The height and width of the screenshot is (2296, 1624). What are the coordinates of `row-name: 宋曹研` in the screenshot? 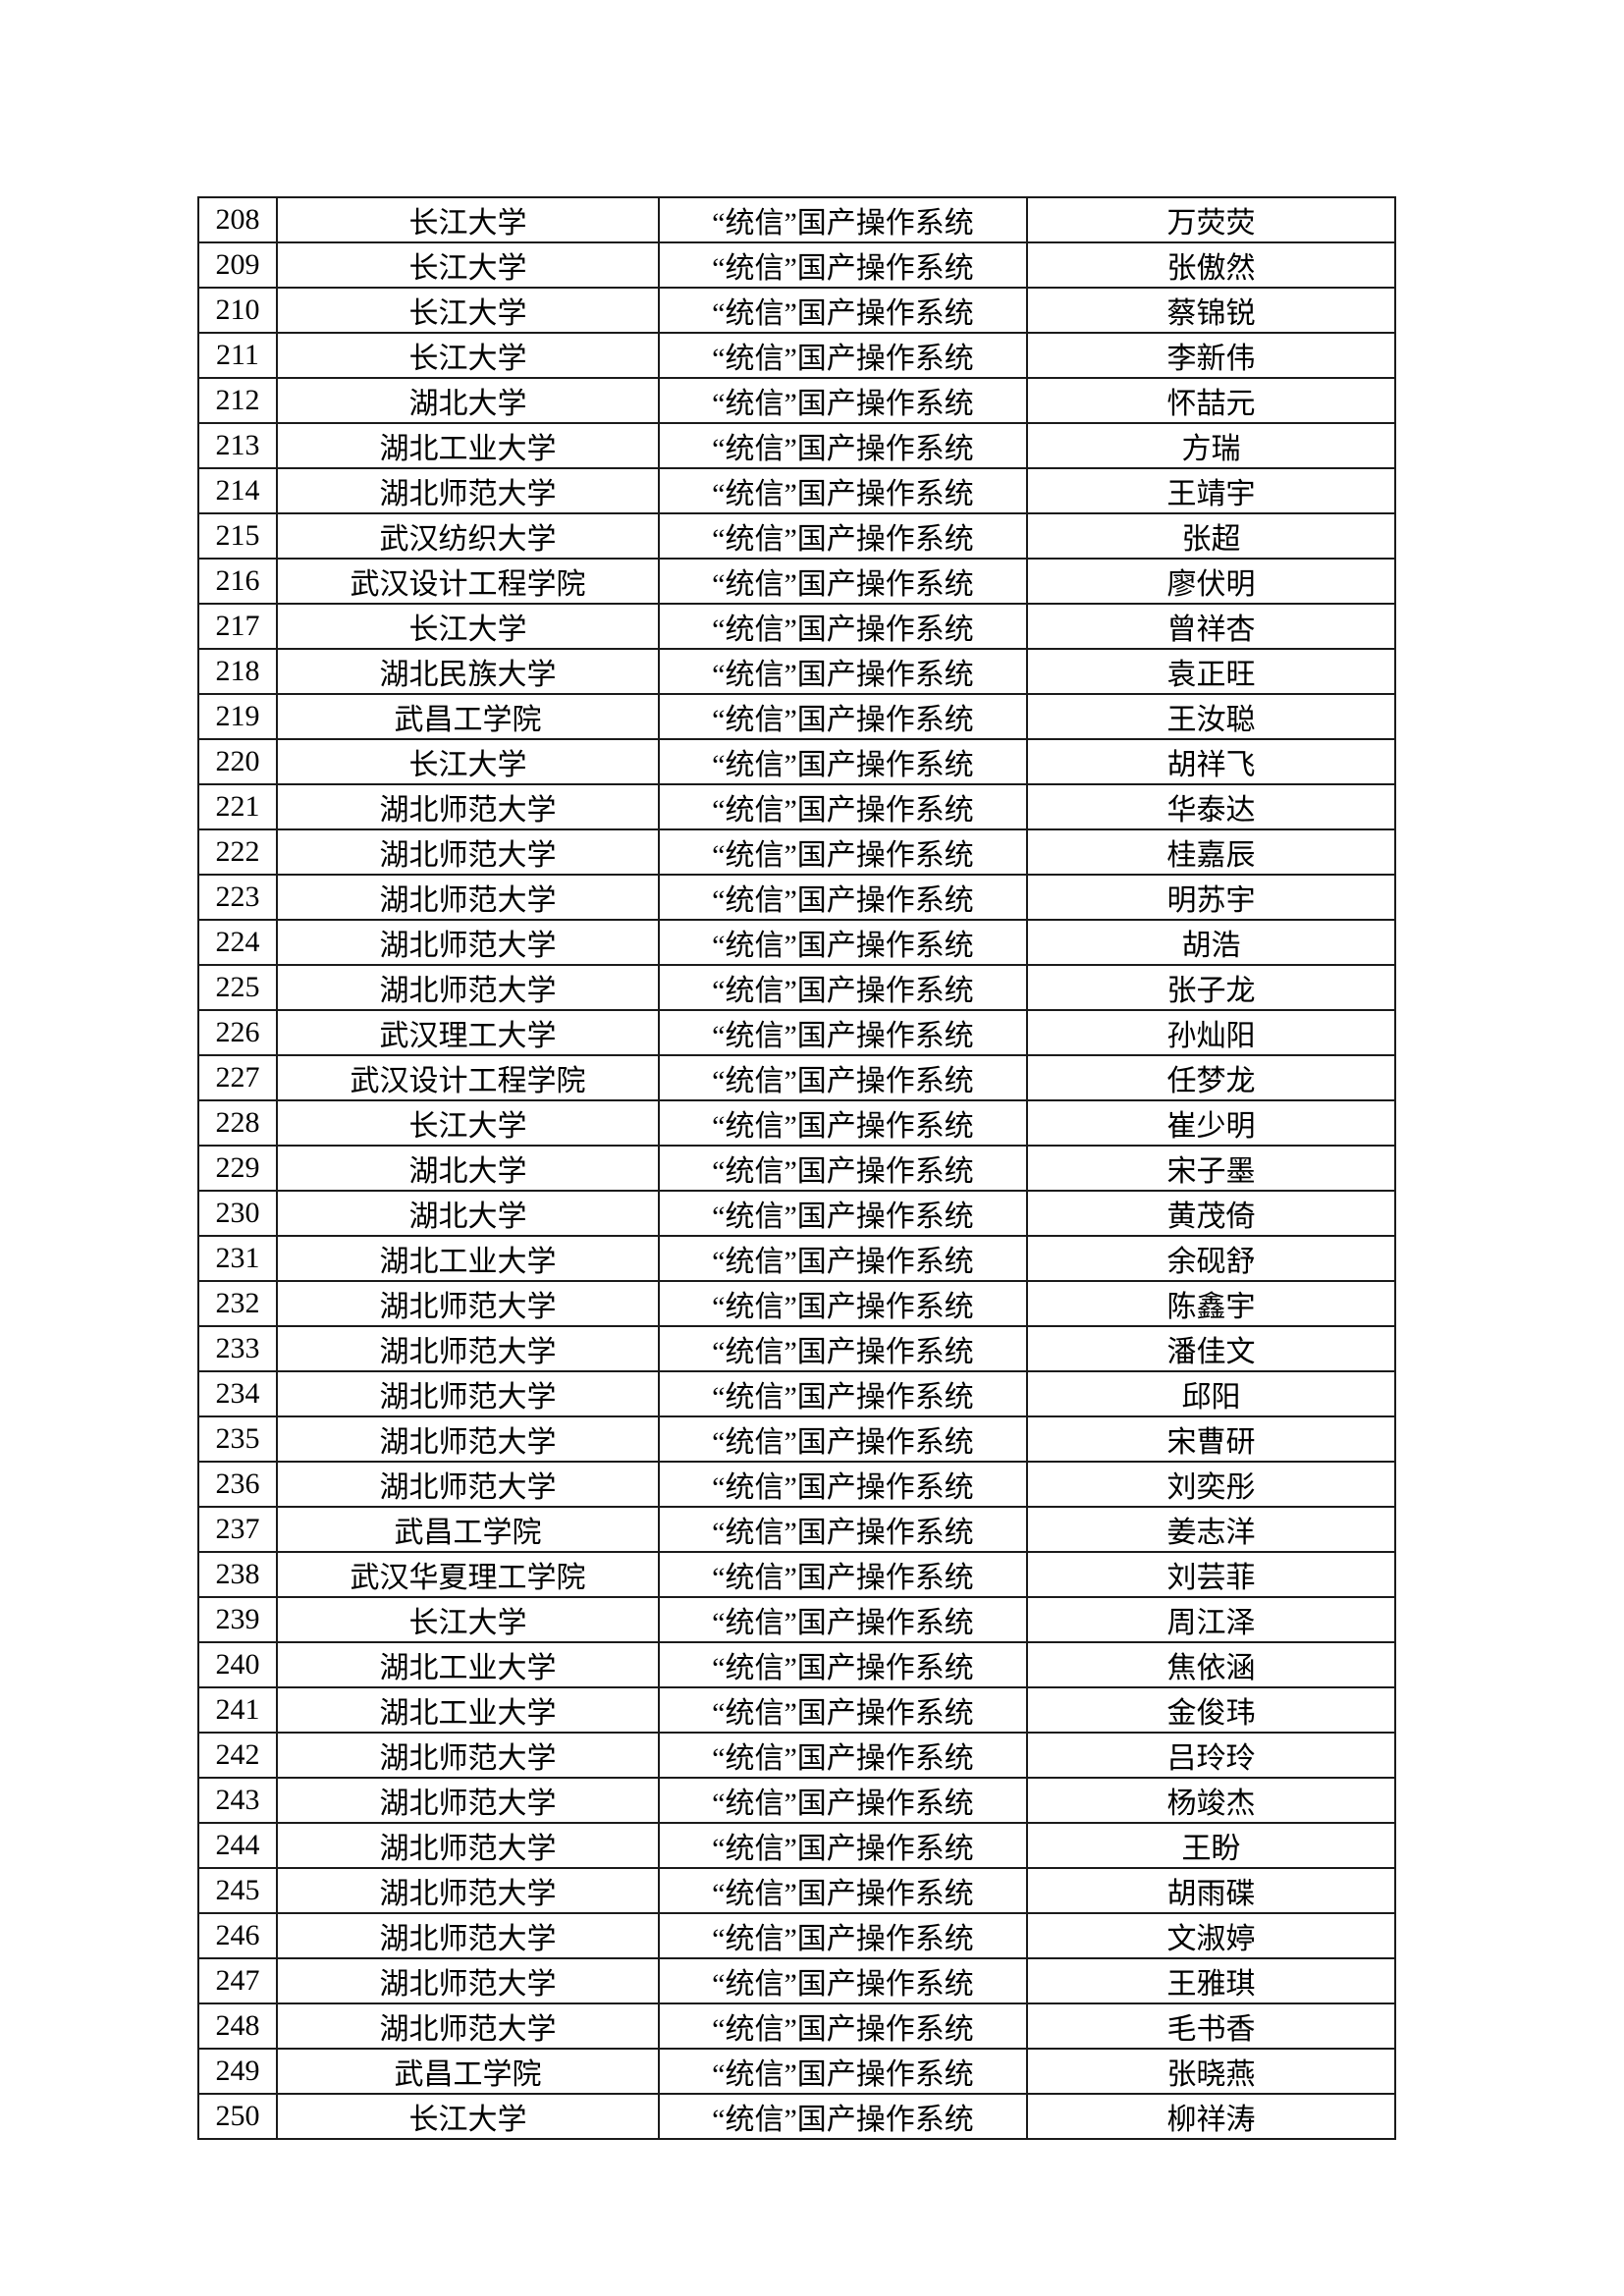 It's located at (1211, 1439).